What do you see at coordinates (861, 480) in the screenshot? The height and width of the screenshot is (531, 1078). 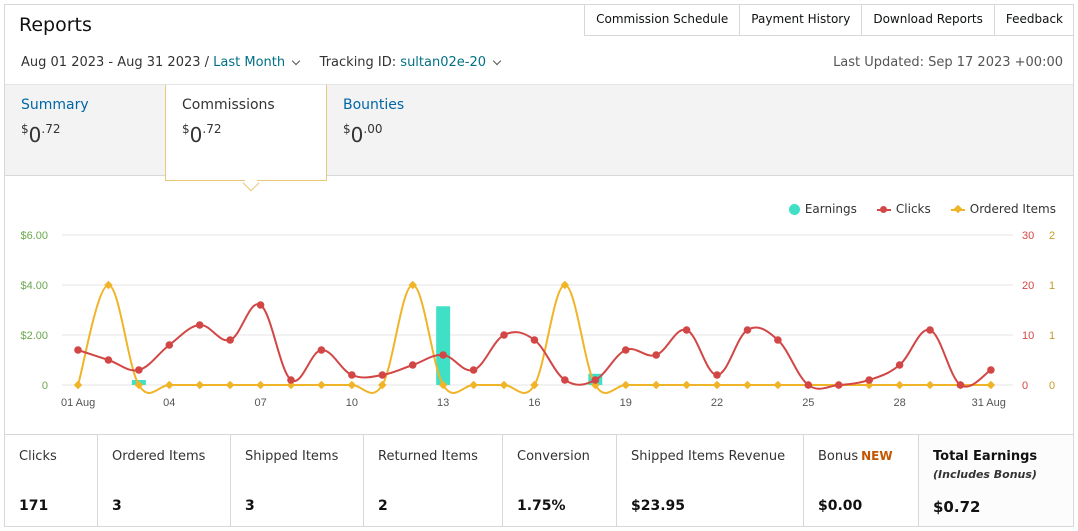 I see `stat-bonus: Bonus NEW $0.00` at bounding box center [861, 480].